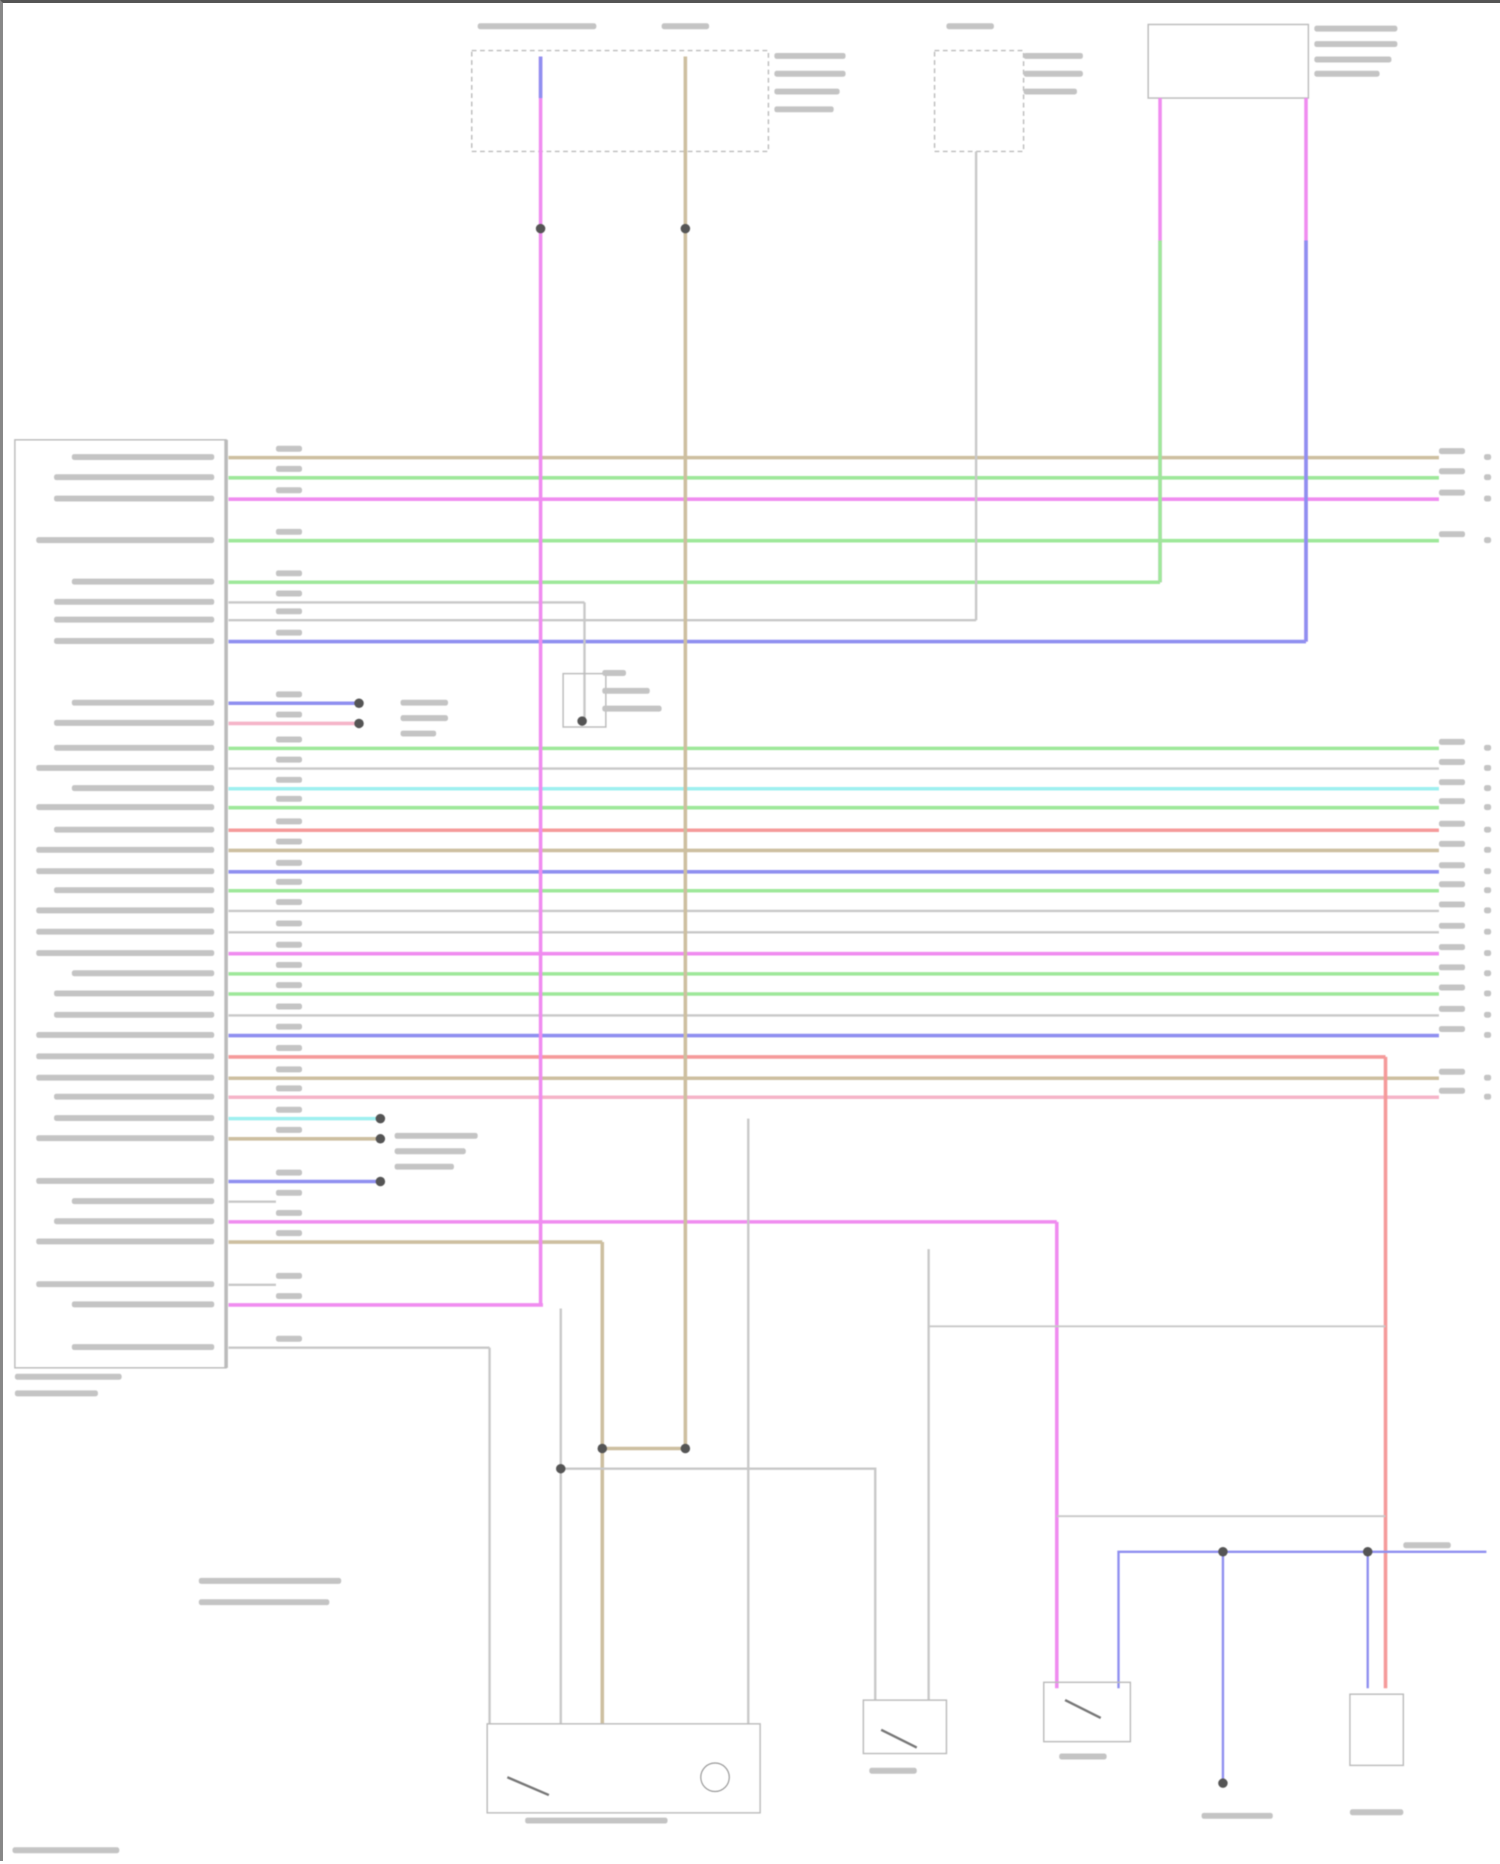 The width and height of the screenshot is (1500, 1864). What do you see at coordinates (584, 700) in the screenshot?
I see `ground-box` at bounding box center [584, 700].